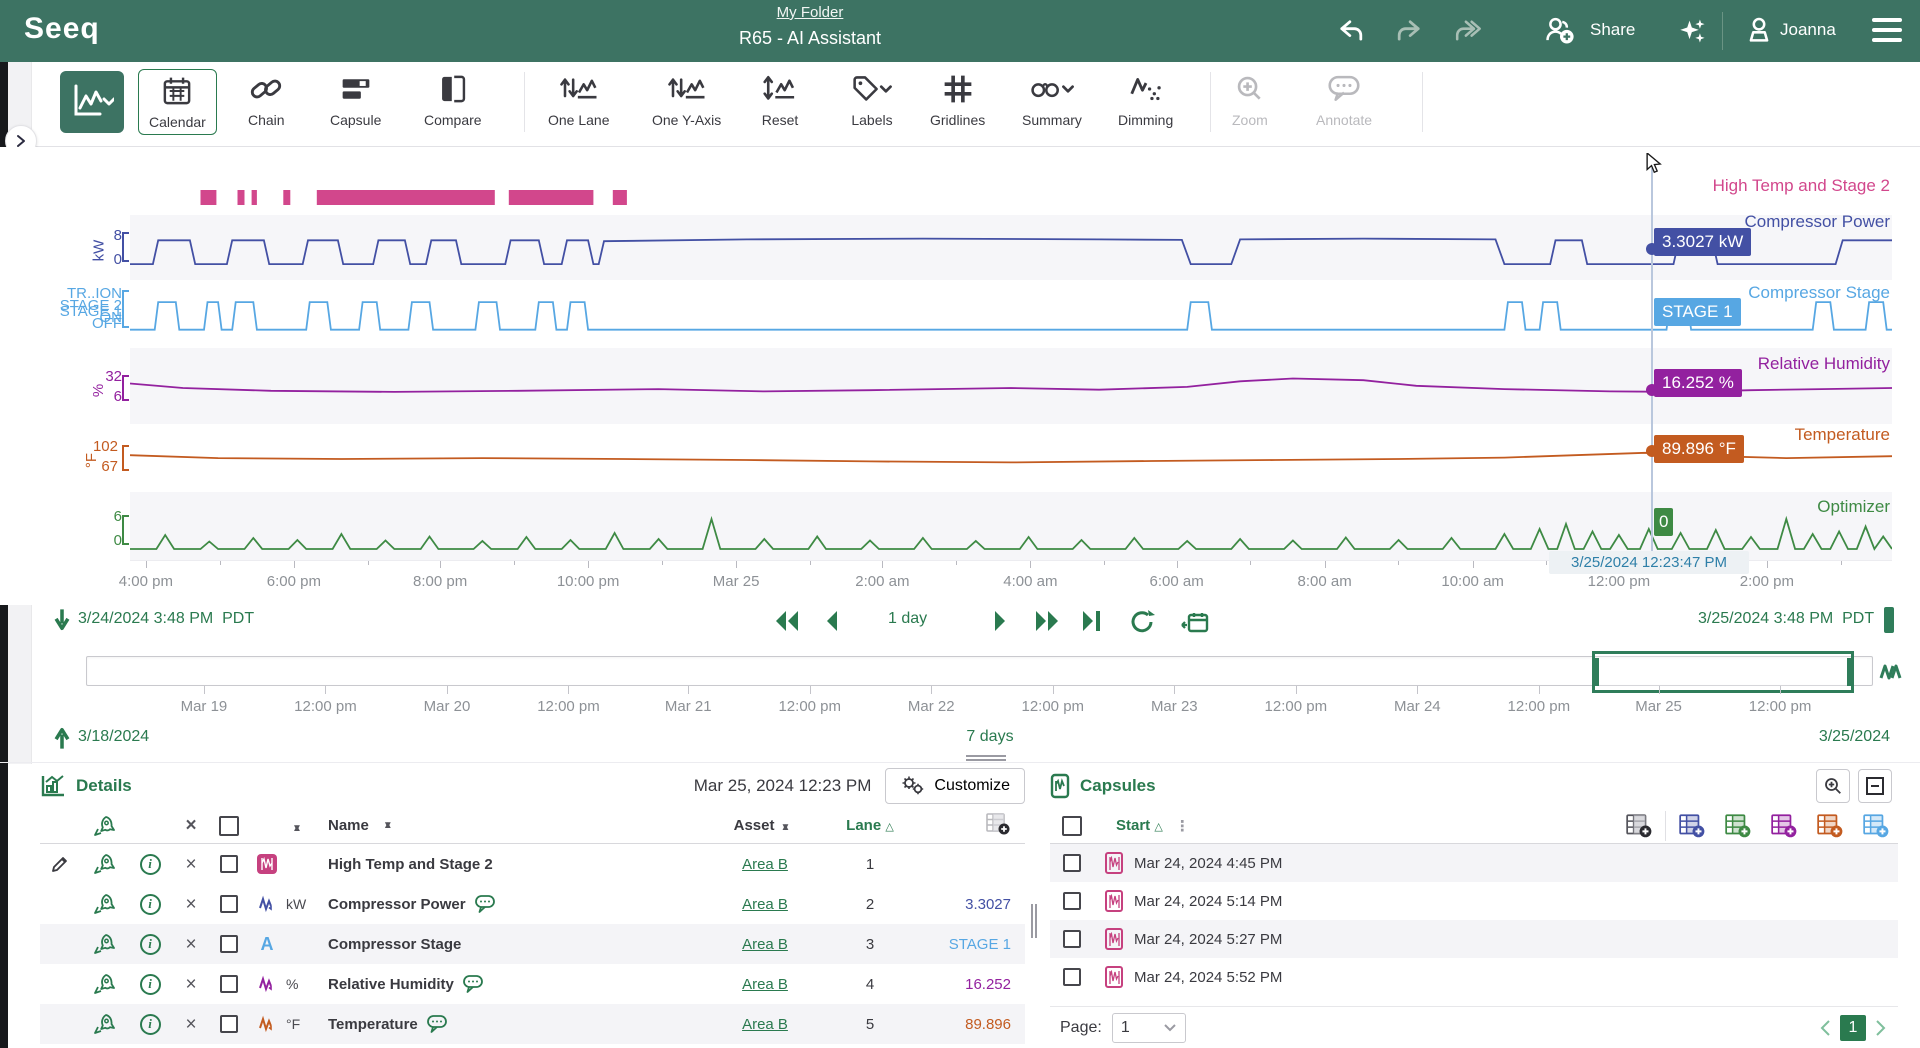 This screenshot has width=1920, height=1048. I want to click on toolbar-chain-button: Chain, so click(266, 103).